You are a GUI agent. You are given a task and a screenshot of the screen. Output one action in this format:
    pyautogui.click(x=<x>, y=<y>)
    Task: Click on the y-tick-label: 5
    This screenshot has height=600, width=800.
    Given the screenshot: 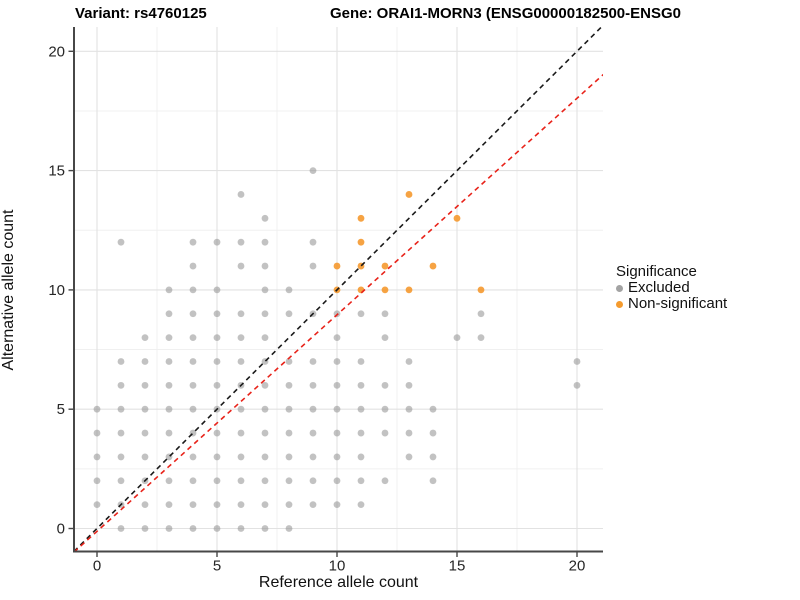 What is the action you would take?
    pyautogui.click(x=61, y=409)
    